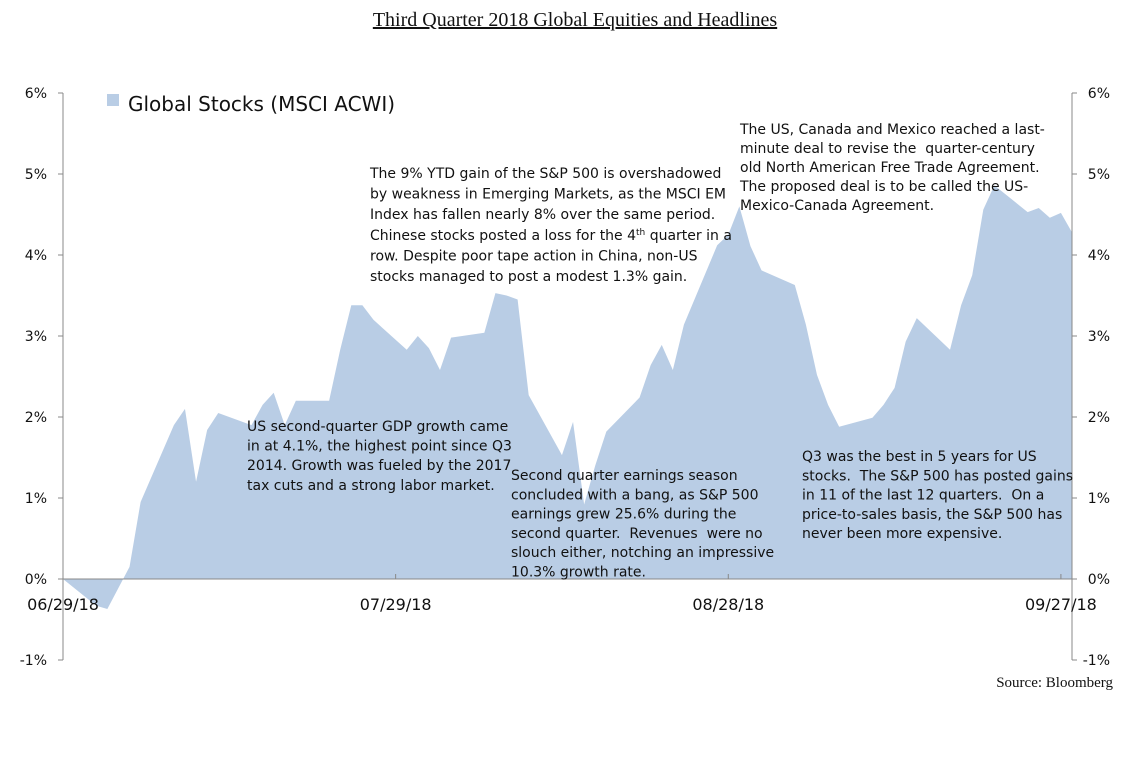  I want to click on annotation-line: 2014. Growth was fueled by the 2017, so click(379, 466).